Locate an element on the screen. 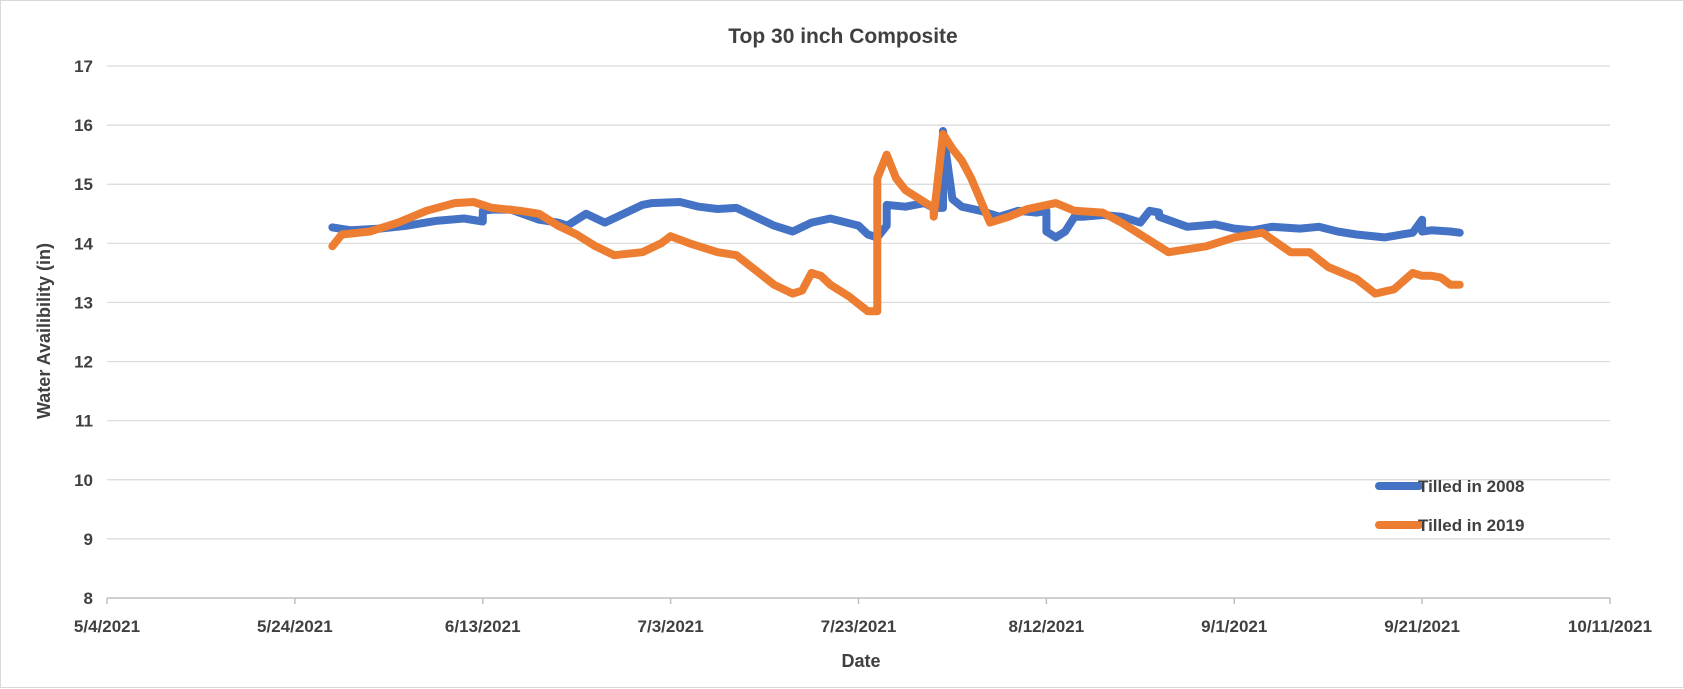 The height and width of the screenshot is (689, 1684). x-tick-label: 8/12/2021 is located at coordinates (1047, 626).